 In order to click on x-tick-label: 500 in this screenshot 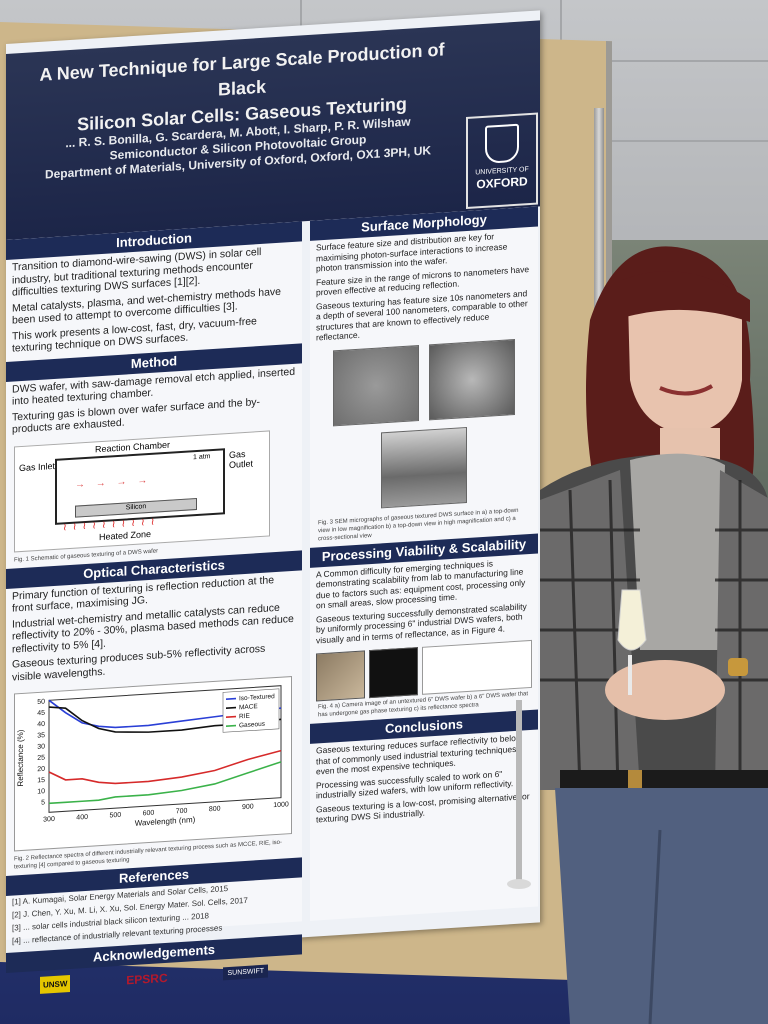, I will do `click(115, 816)`.